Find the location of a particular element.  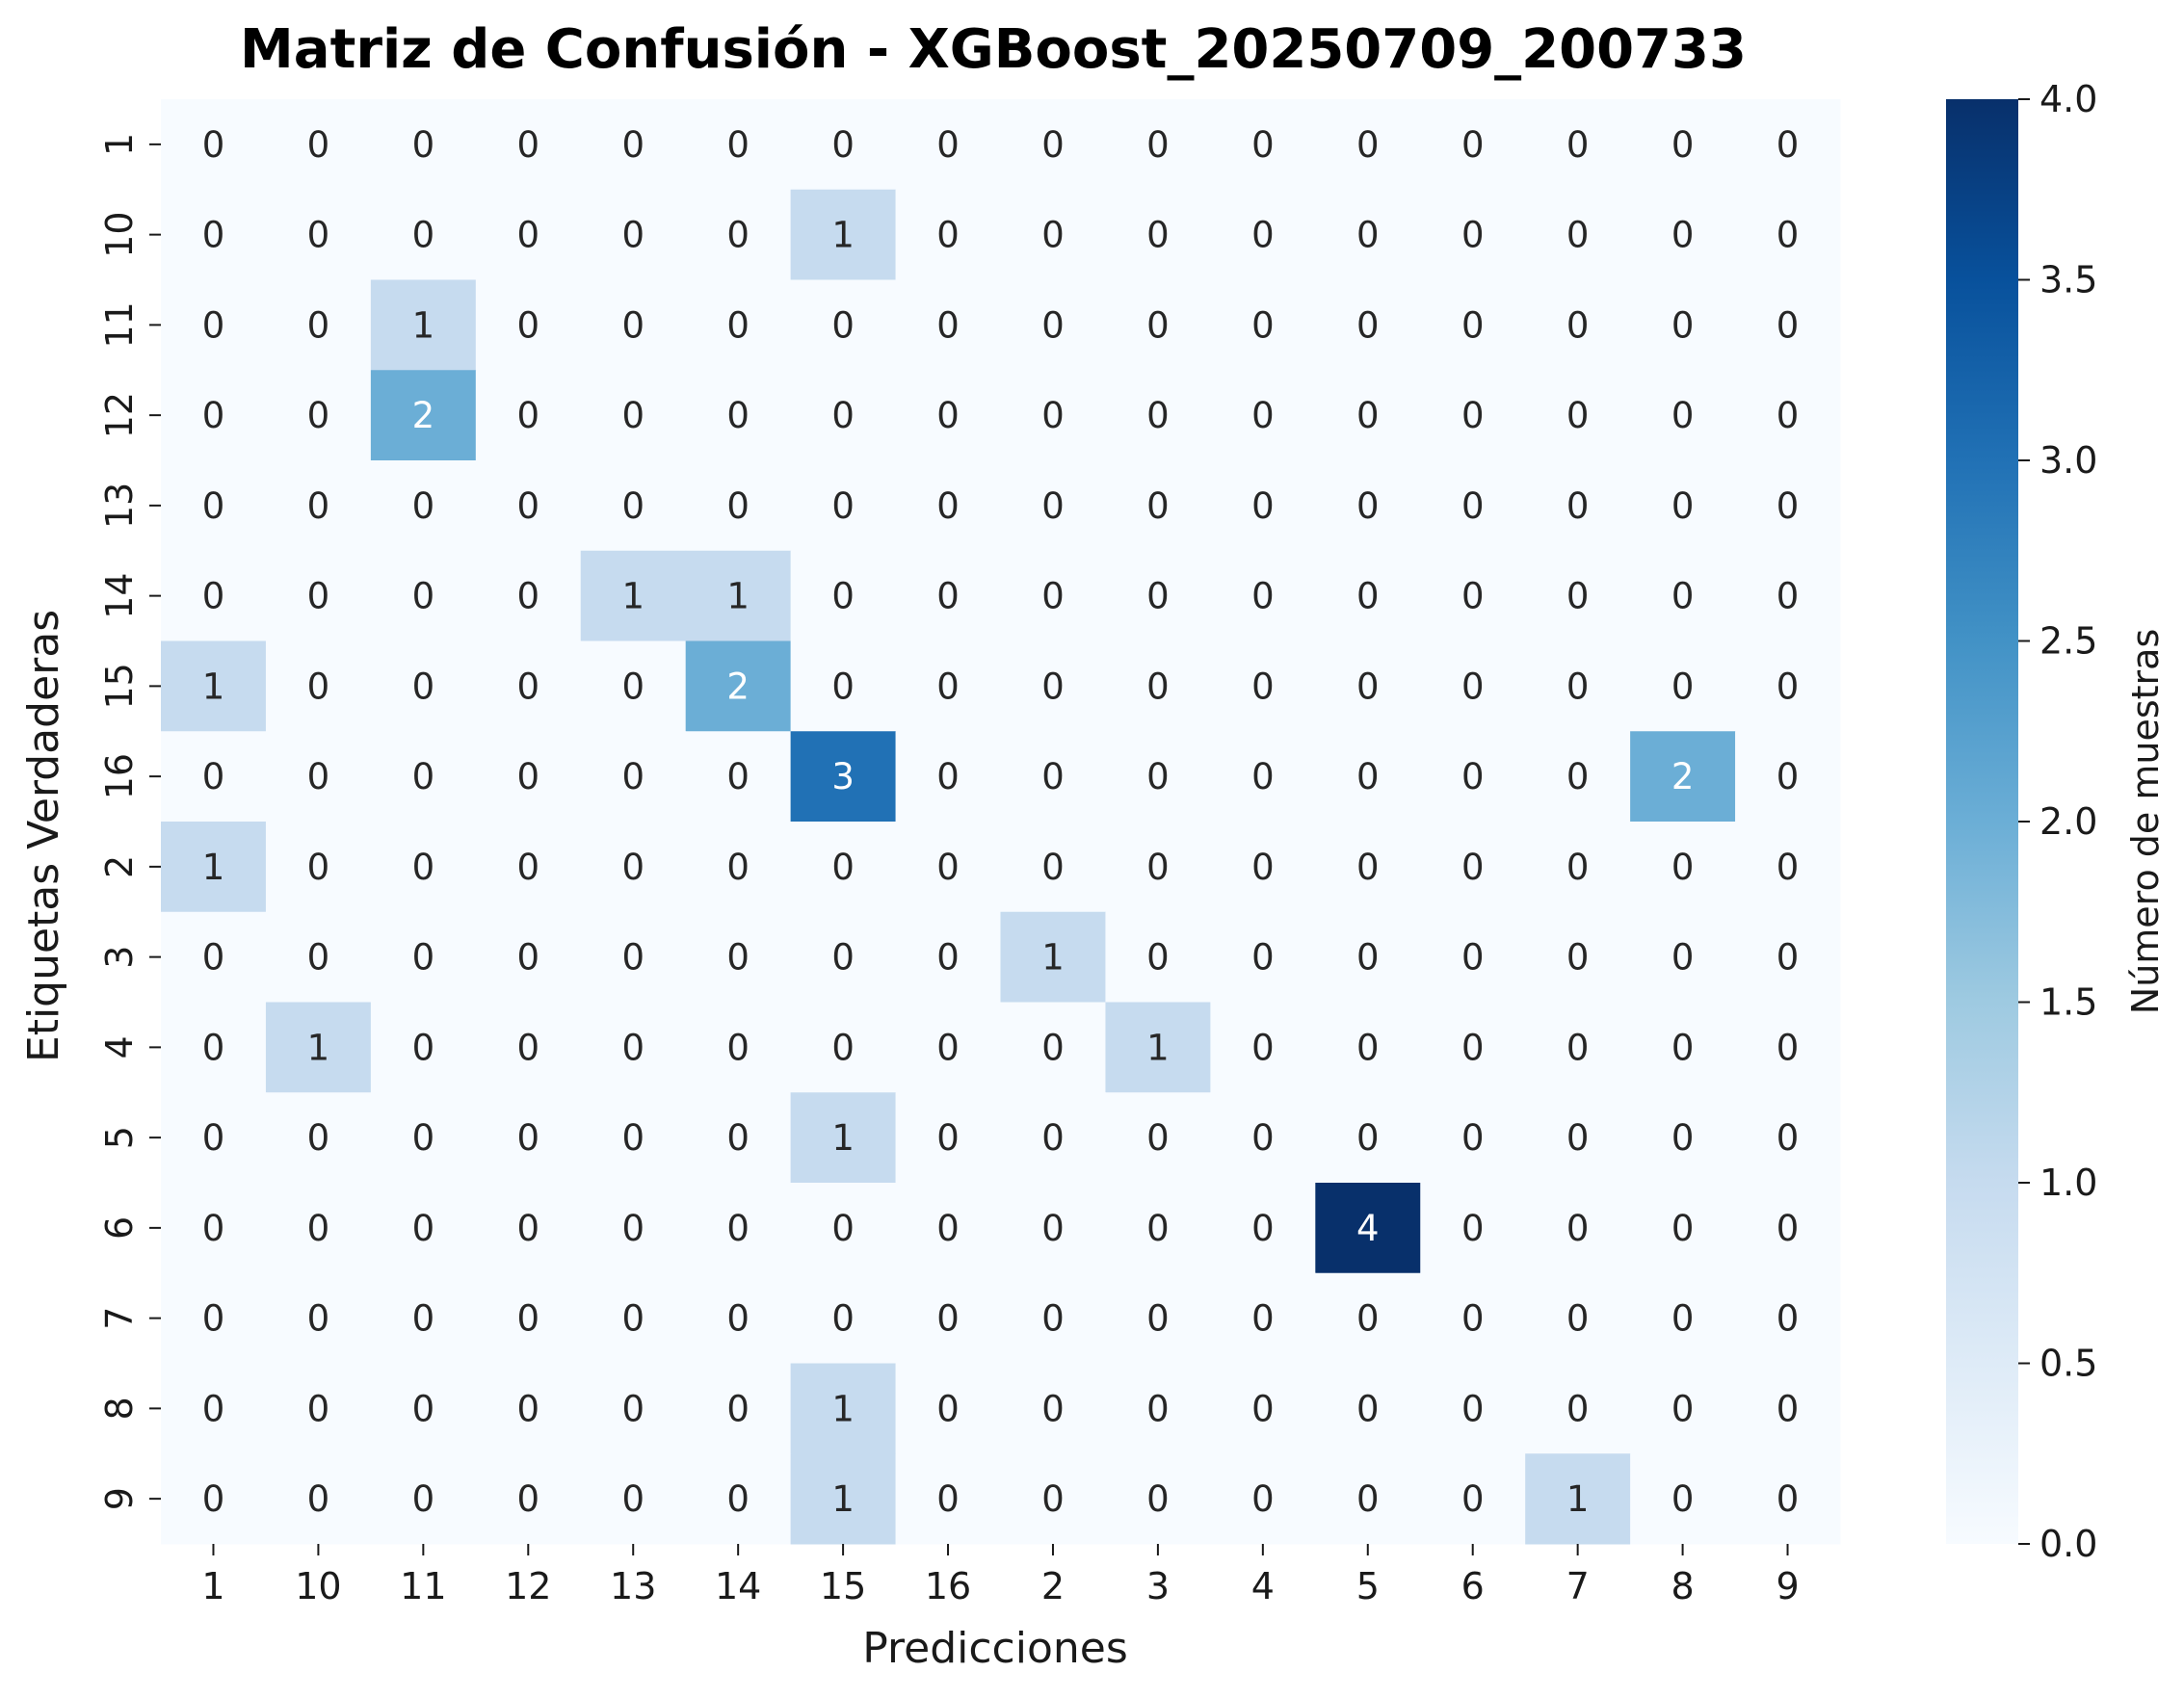

y-axis-label: Etiquetas Verdaderas is located at coordinates (44, 836).